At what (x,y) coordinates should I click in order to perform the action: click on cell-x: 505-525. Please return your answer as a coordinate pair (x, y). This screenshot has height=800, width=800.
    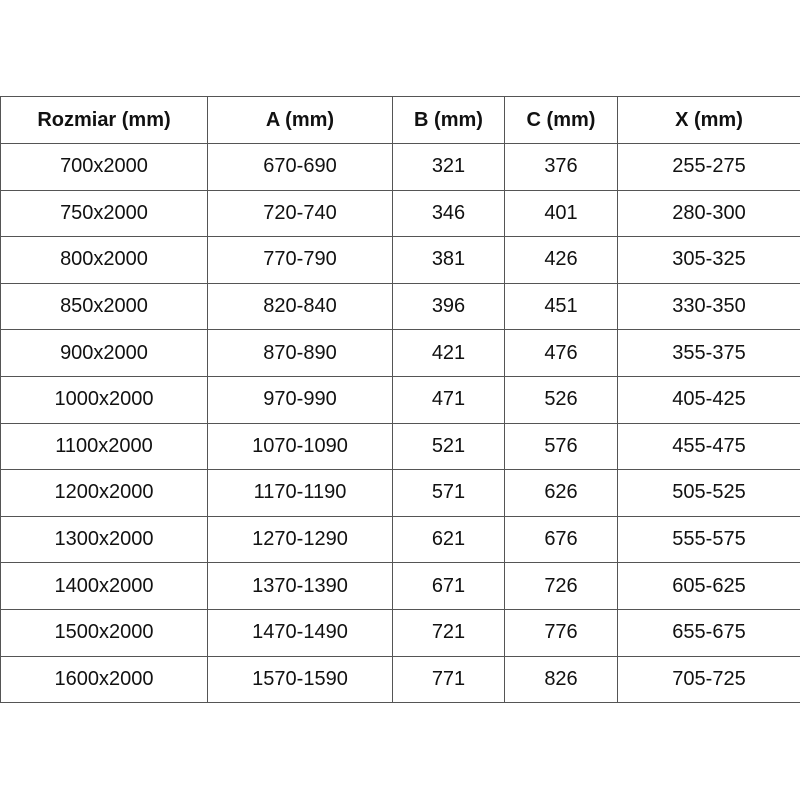
    Looking at the image, I should click on (708, 493).